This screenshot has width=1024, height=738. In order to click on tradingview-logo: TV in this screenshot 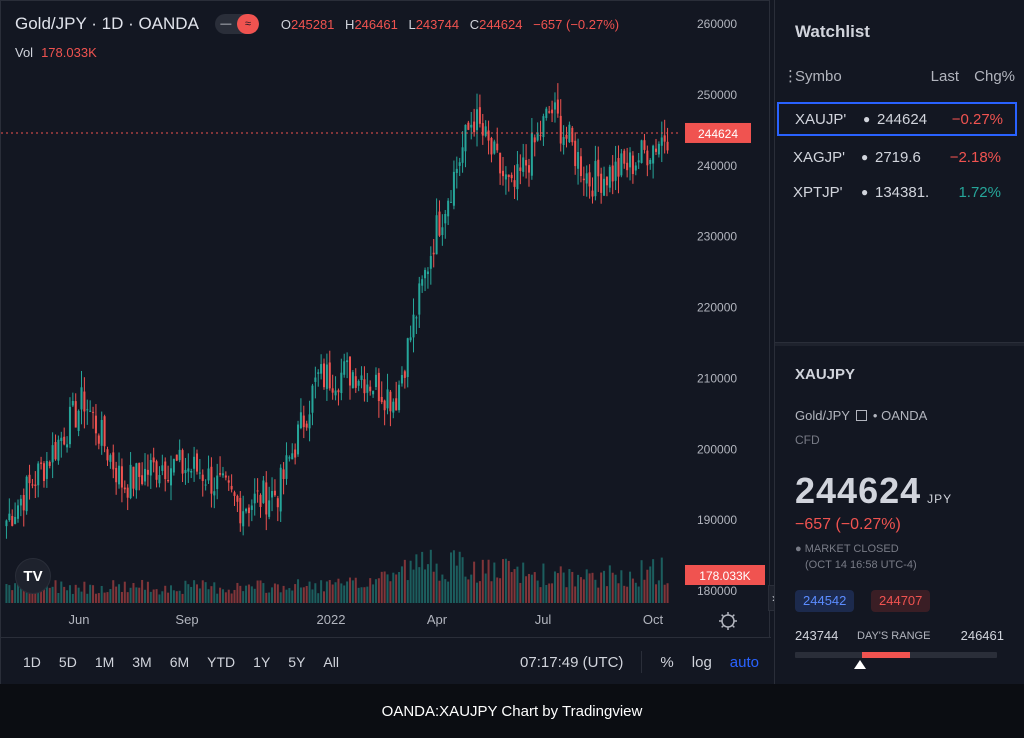, I will do `click(33, 576)`.